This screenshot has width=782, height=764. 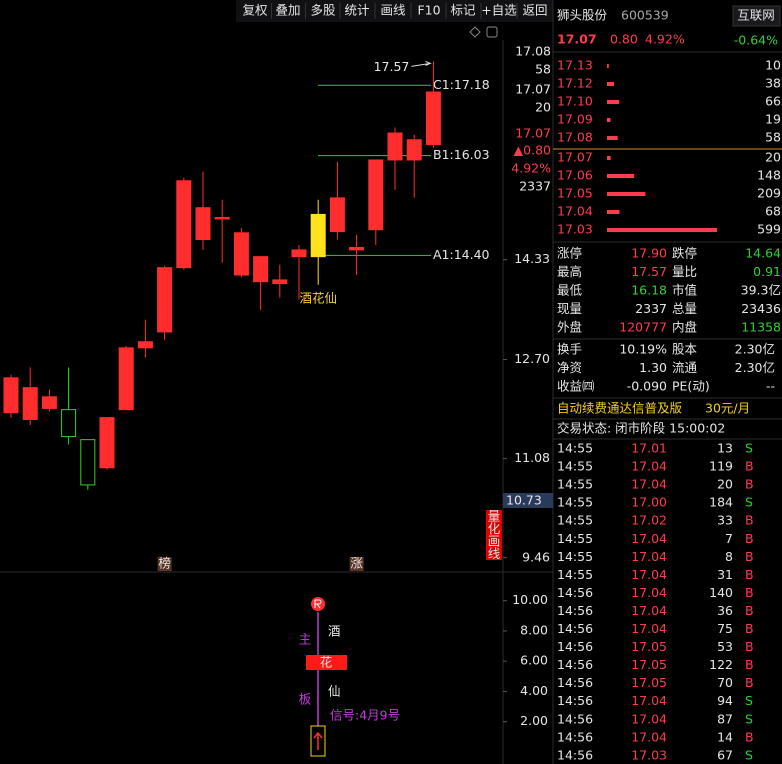 What do you see at coordinates (323, 10) in the screenshot?
I see `toolbar-button: 多股` at bounding box center [323, 10].